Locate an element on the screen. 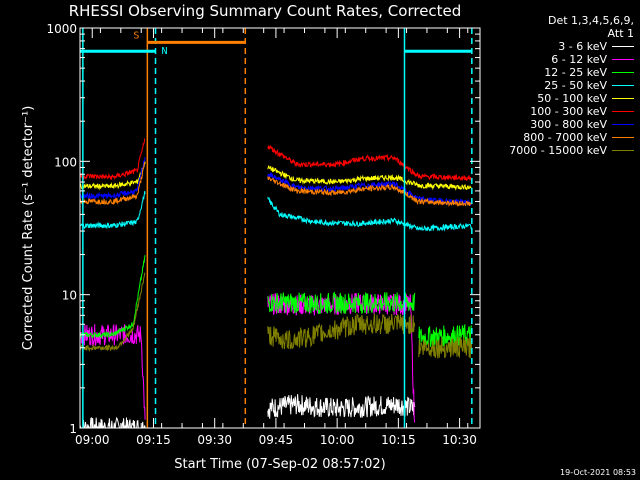  legend-label: 300 - 800 keV is located at coordinates (568, 124).